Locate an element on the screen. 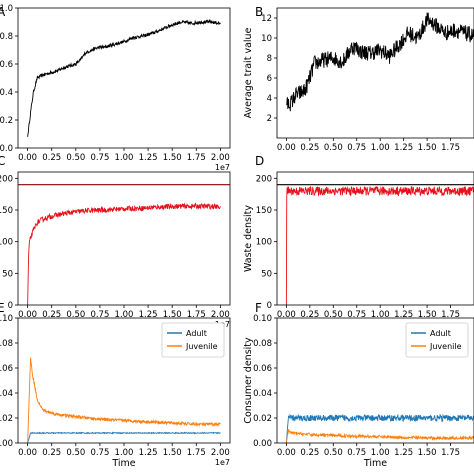  y-tick-label-c-1: 50 is located at coordinates (7, 274).